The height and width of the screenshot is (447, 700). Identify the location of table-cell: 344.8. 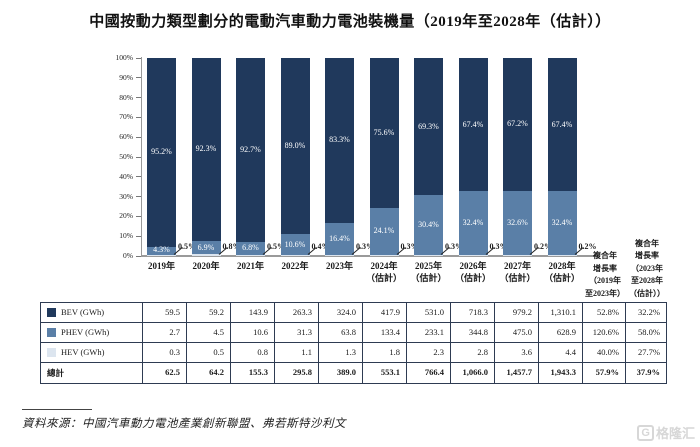
(473, 333).